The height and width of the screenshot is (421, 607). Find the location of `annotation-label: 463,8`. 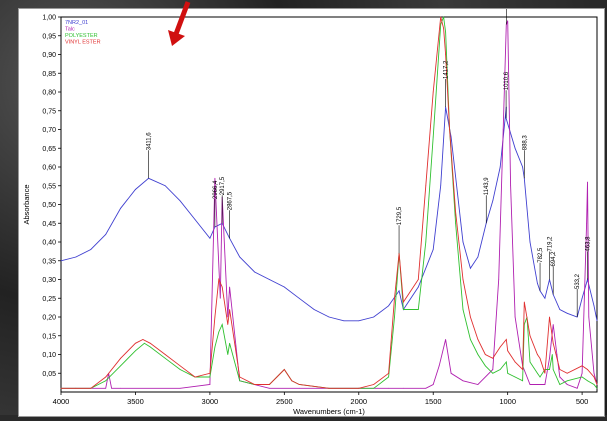

annotation-label: 463,8 is located at coordinates (589, 244).